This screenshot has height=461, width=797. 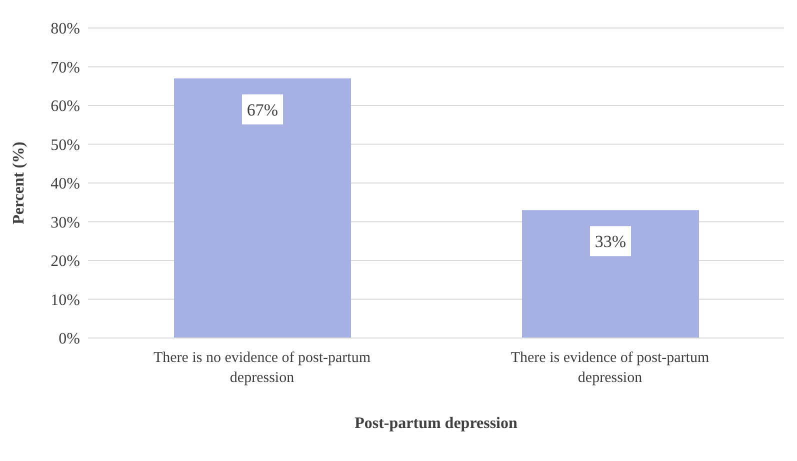 What do you see at coordinates (262, 110) in the screenshot?
I see `data-label: 67%` at bounding box center [262, 110].